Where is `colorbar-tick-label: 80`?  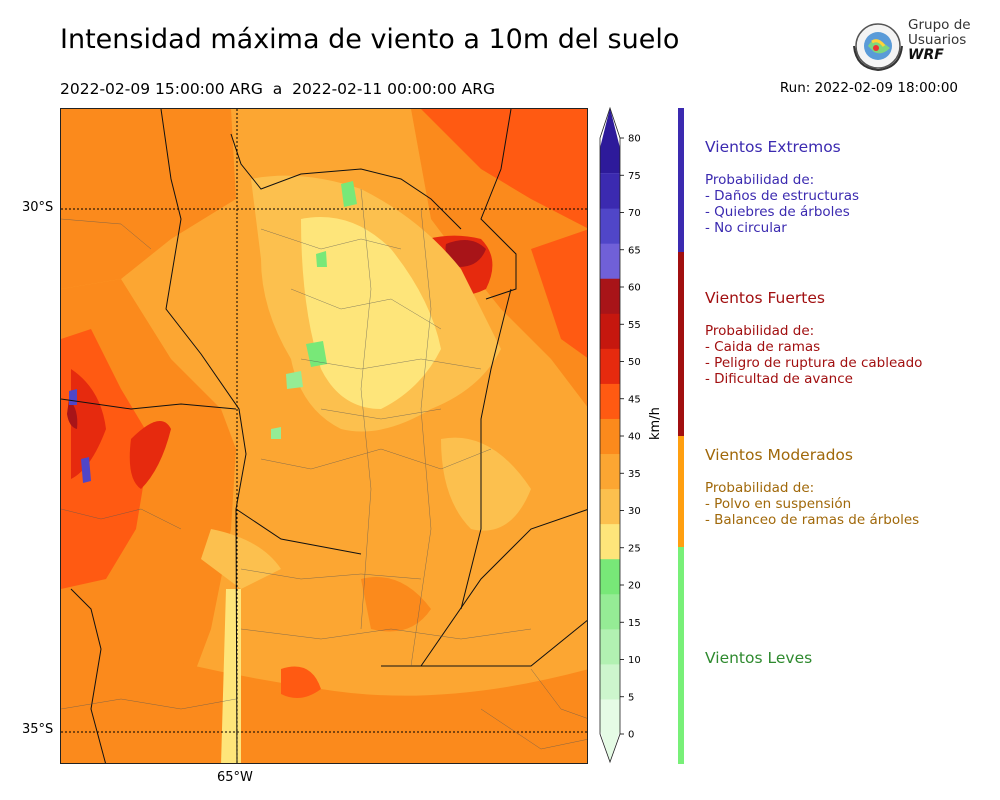 colorbar-tick-label: 80 is located at coordinates (634, 139).